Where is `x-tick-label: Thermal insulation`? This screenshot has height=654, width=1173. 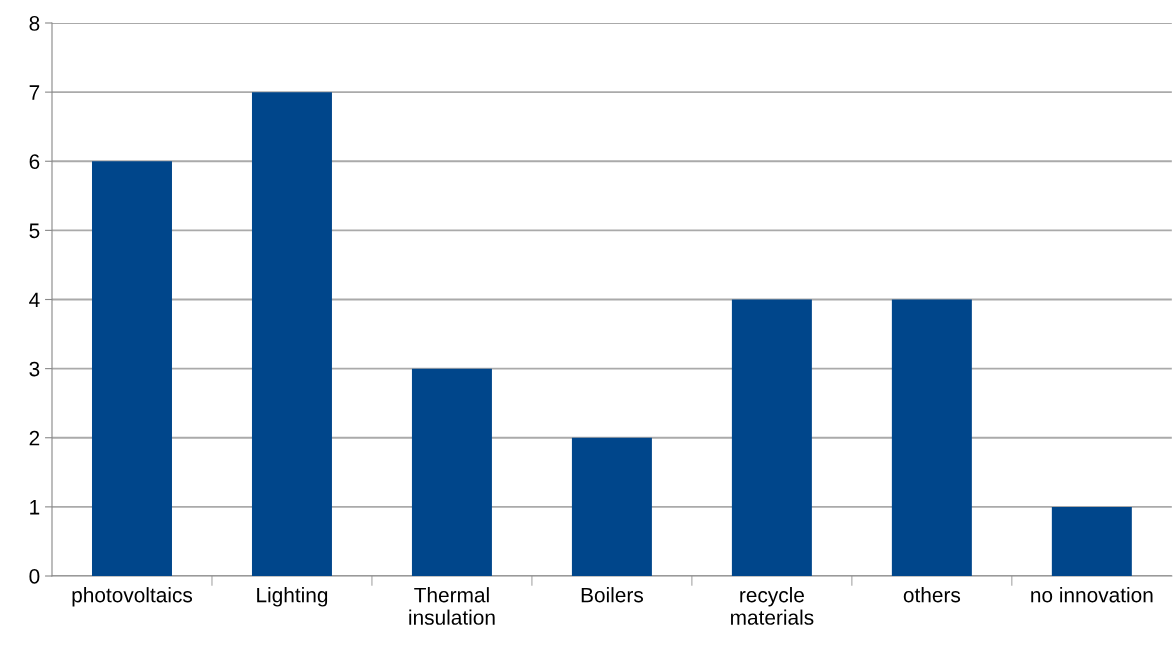 x-tick-label: Thermal insulation is located at coordinates (452, 606).